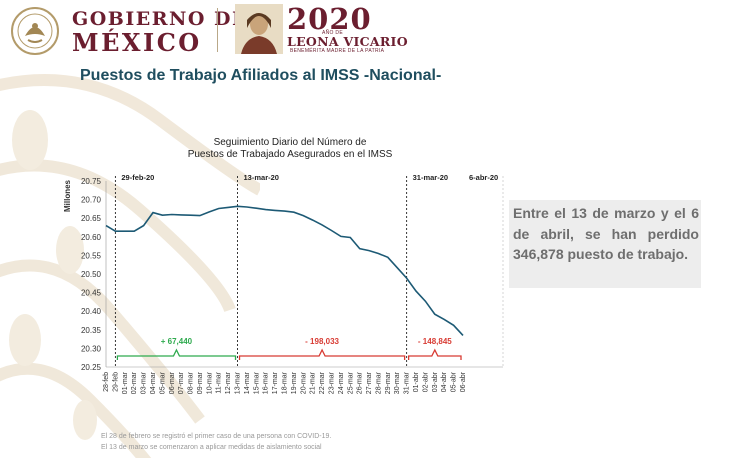  What do you see at coordinates (91, 330) in the screenshot?
I see `y-tick-label: 20.35` at bounding box center [91, 330].